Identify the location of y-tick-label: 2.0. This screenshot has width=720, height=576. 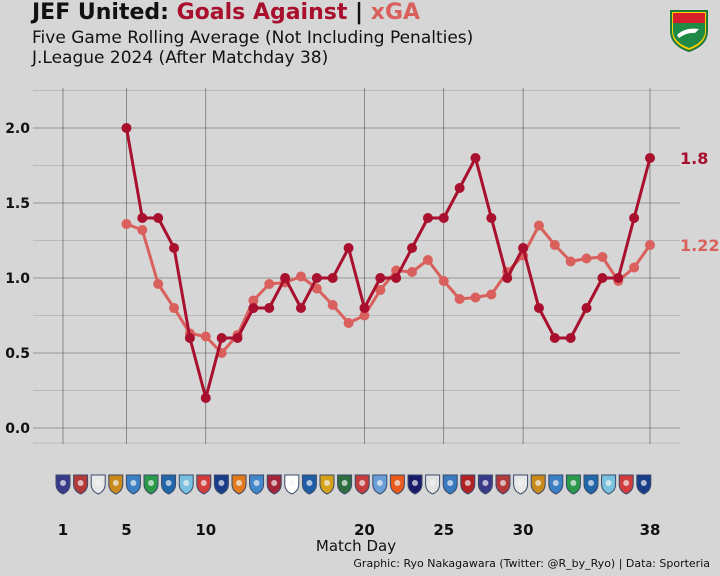
(17, 129).